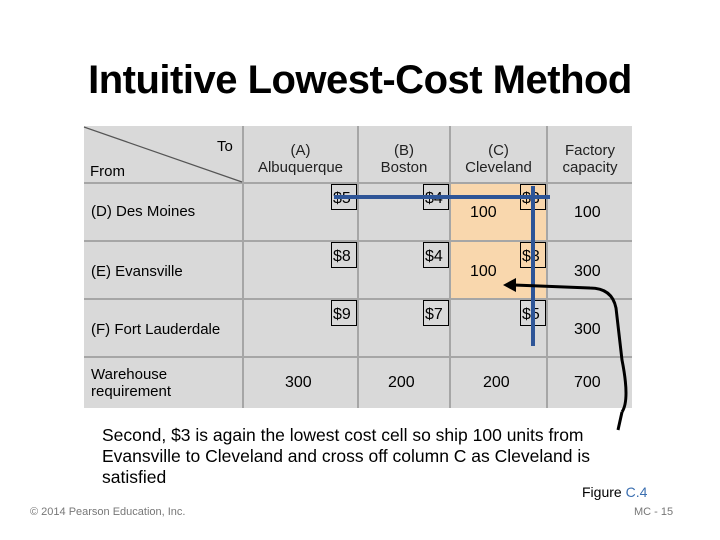 This screenshot has width=720, height=540. Describe the element at coordinates (300, 150) in the screenshot. I see `col-a-code: (A)` at that location.